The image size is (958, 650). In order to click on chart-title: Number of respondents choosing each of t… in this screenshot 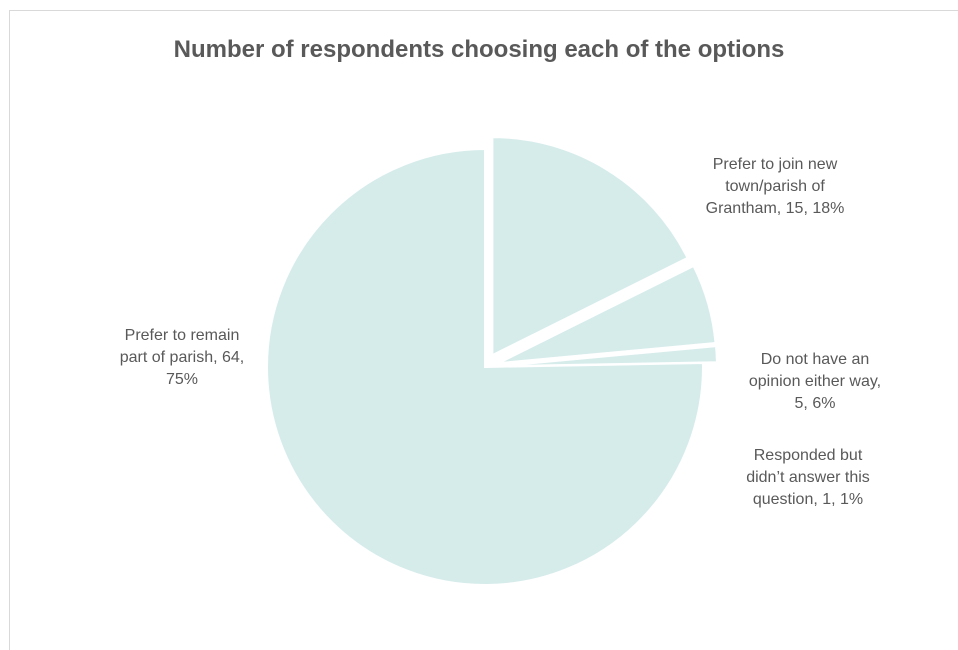, I will do `click(479, 49)`.